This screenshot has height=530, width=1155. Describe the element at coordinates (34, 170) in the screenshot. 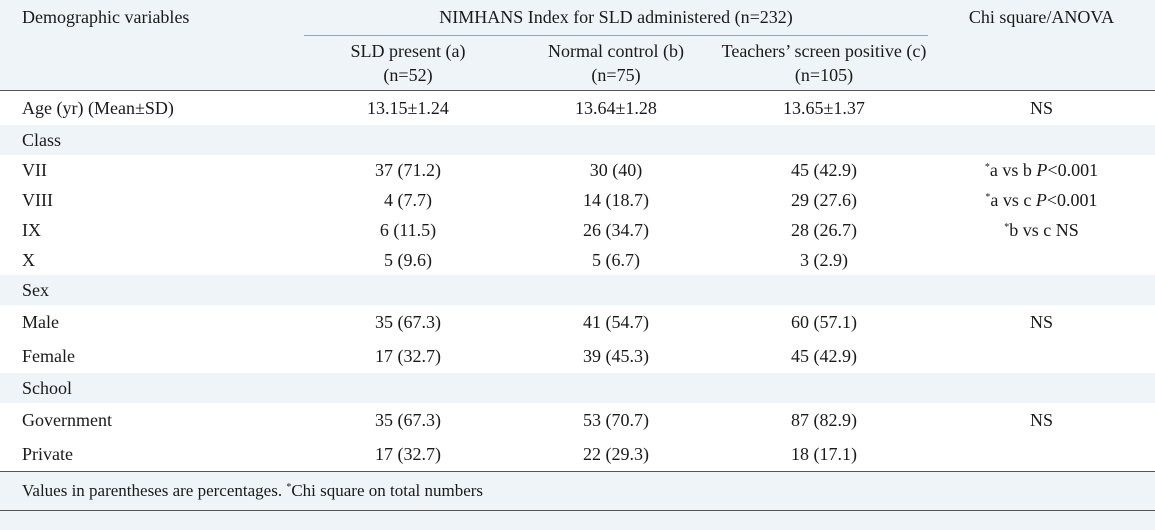

I see `row-label: VII` at that location.